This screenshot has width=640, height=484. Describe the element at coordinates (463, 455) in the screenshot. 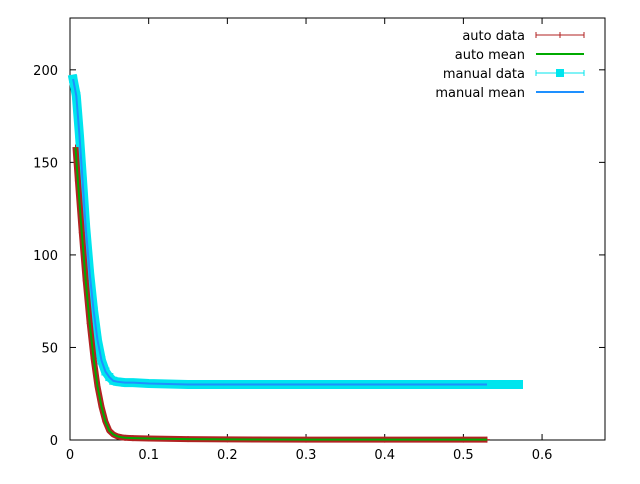

I see `x-tick-label: 0.5` at that location.